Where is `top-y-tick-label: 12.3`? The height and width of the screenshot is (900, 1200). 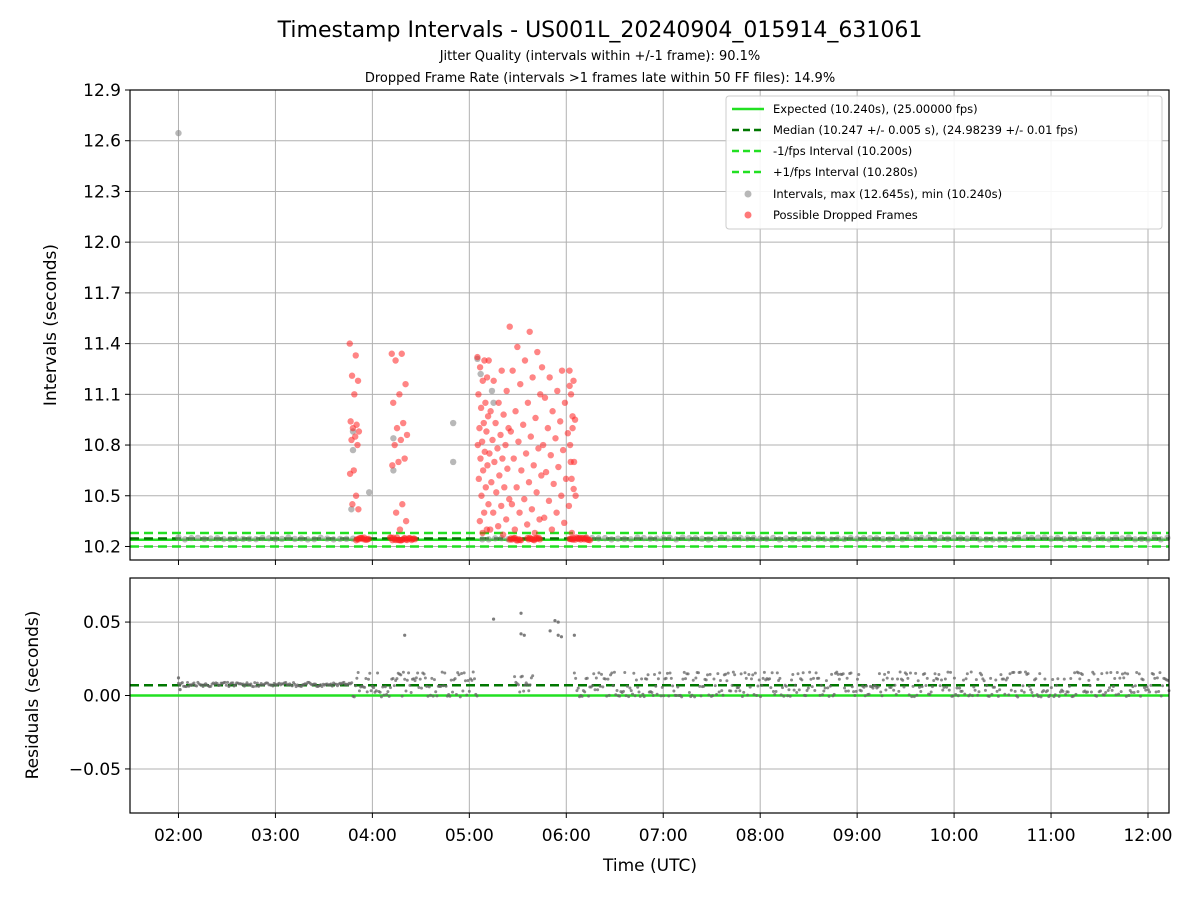 top-y-tick-label: 12.3 is located at coordinates (102, 192).